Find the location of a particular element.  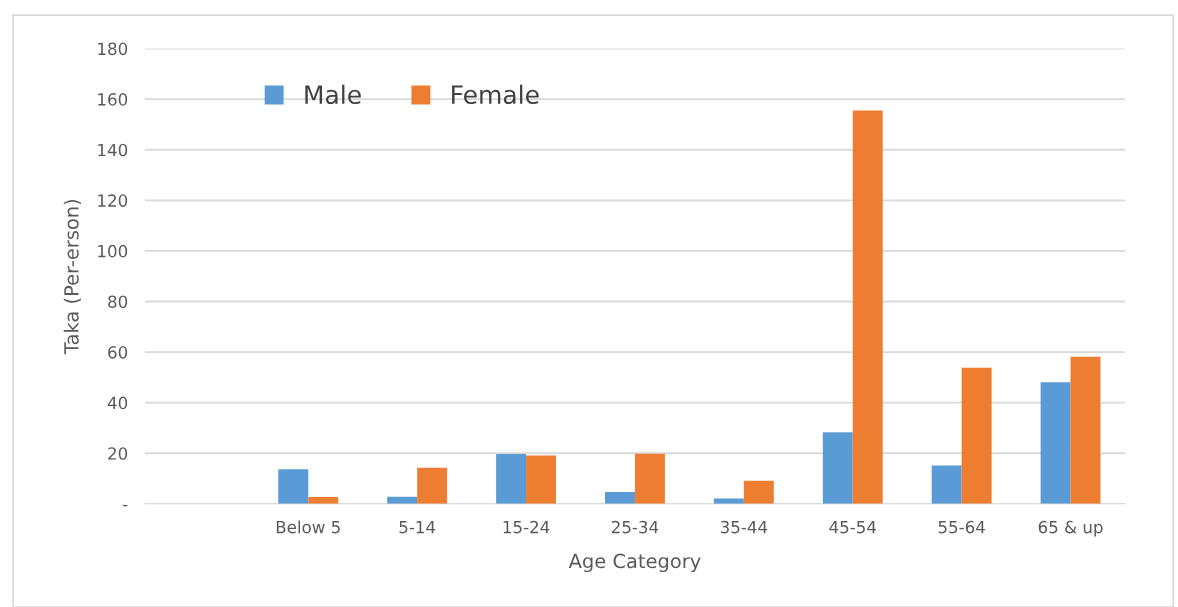

legend-label: Male is located at coordinates (333, 94).